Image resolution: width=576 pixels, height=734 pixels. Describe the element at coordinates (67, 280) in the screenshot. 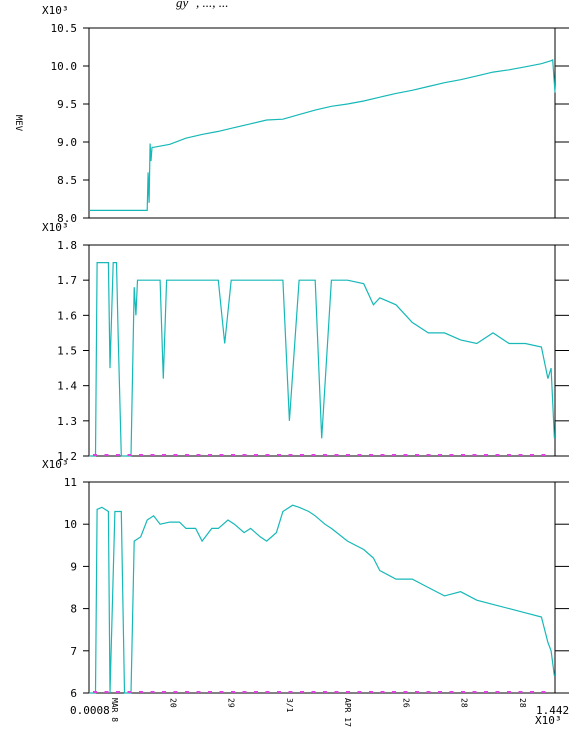

I see `y-tick-label: 1.7` at that location.